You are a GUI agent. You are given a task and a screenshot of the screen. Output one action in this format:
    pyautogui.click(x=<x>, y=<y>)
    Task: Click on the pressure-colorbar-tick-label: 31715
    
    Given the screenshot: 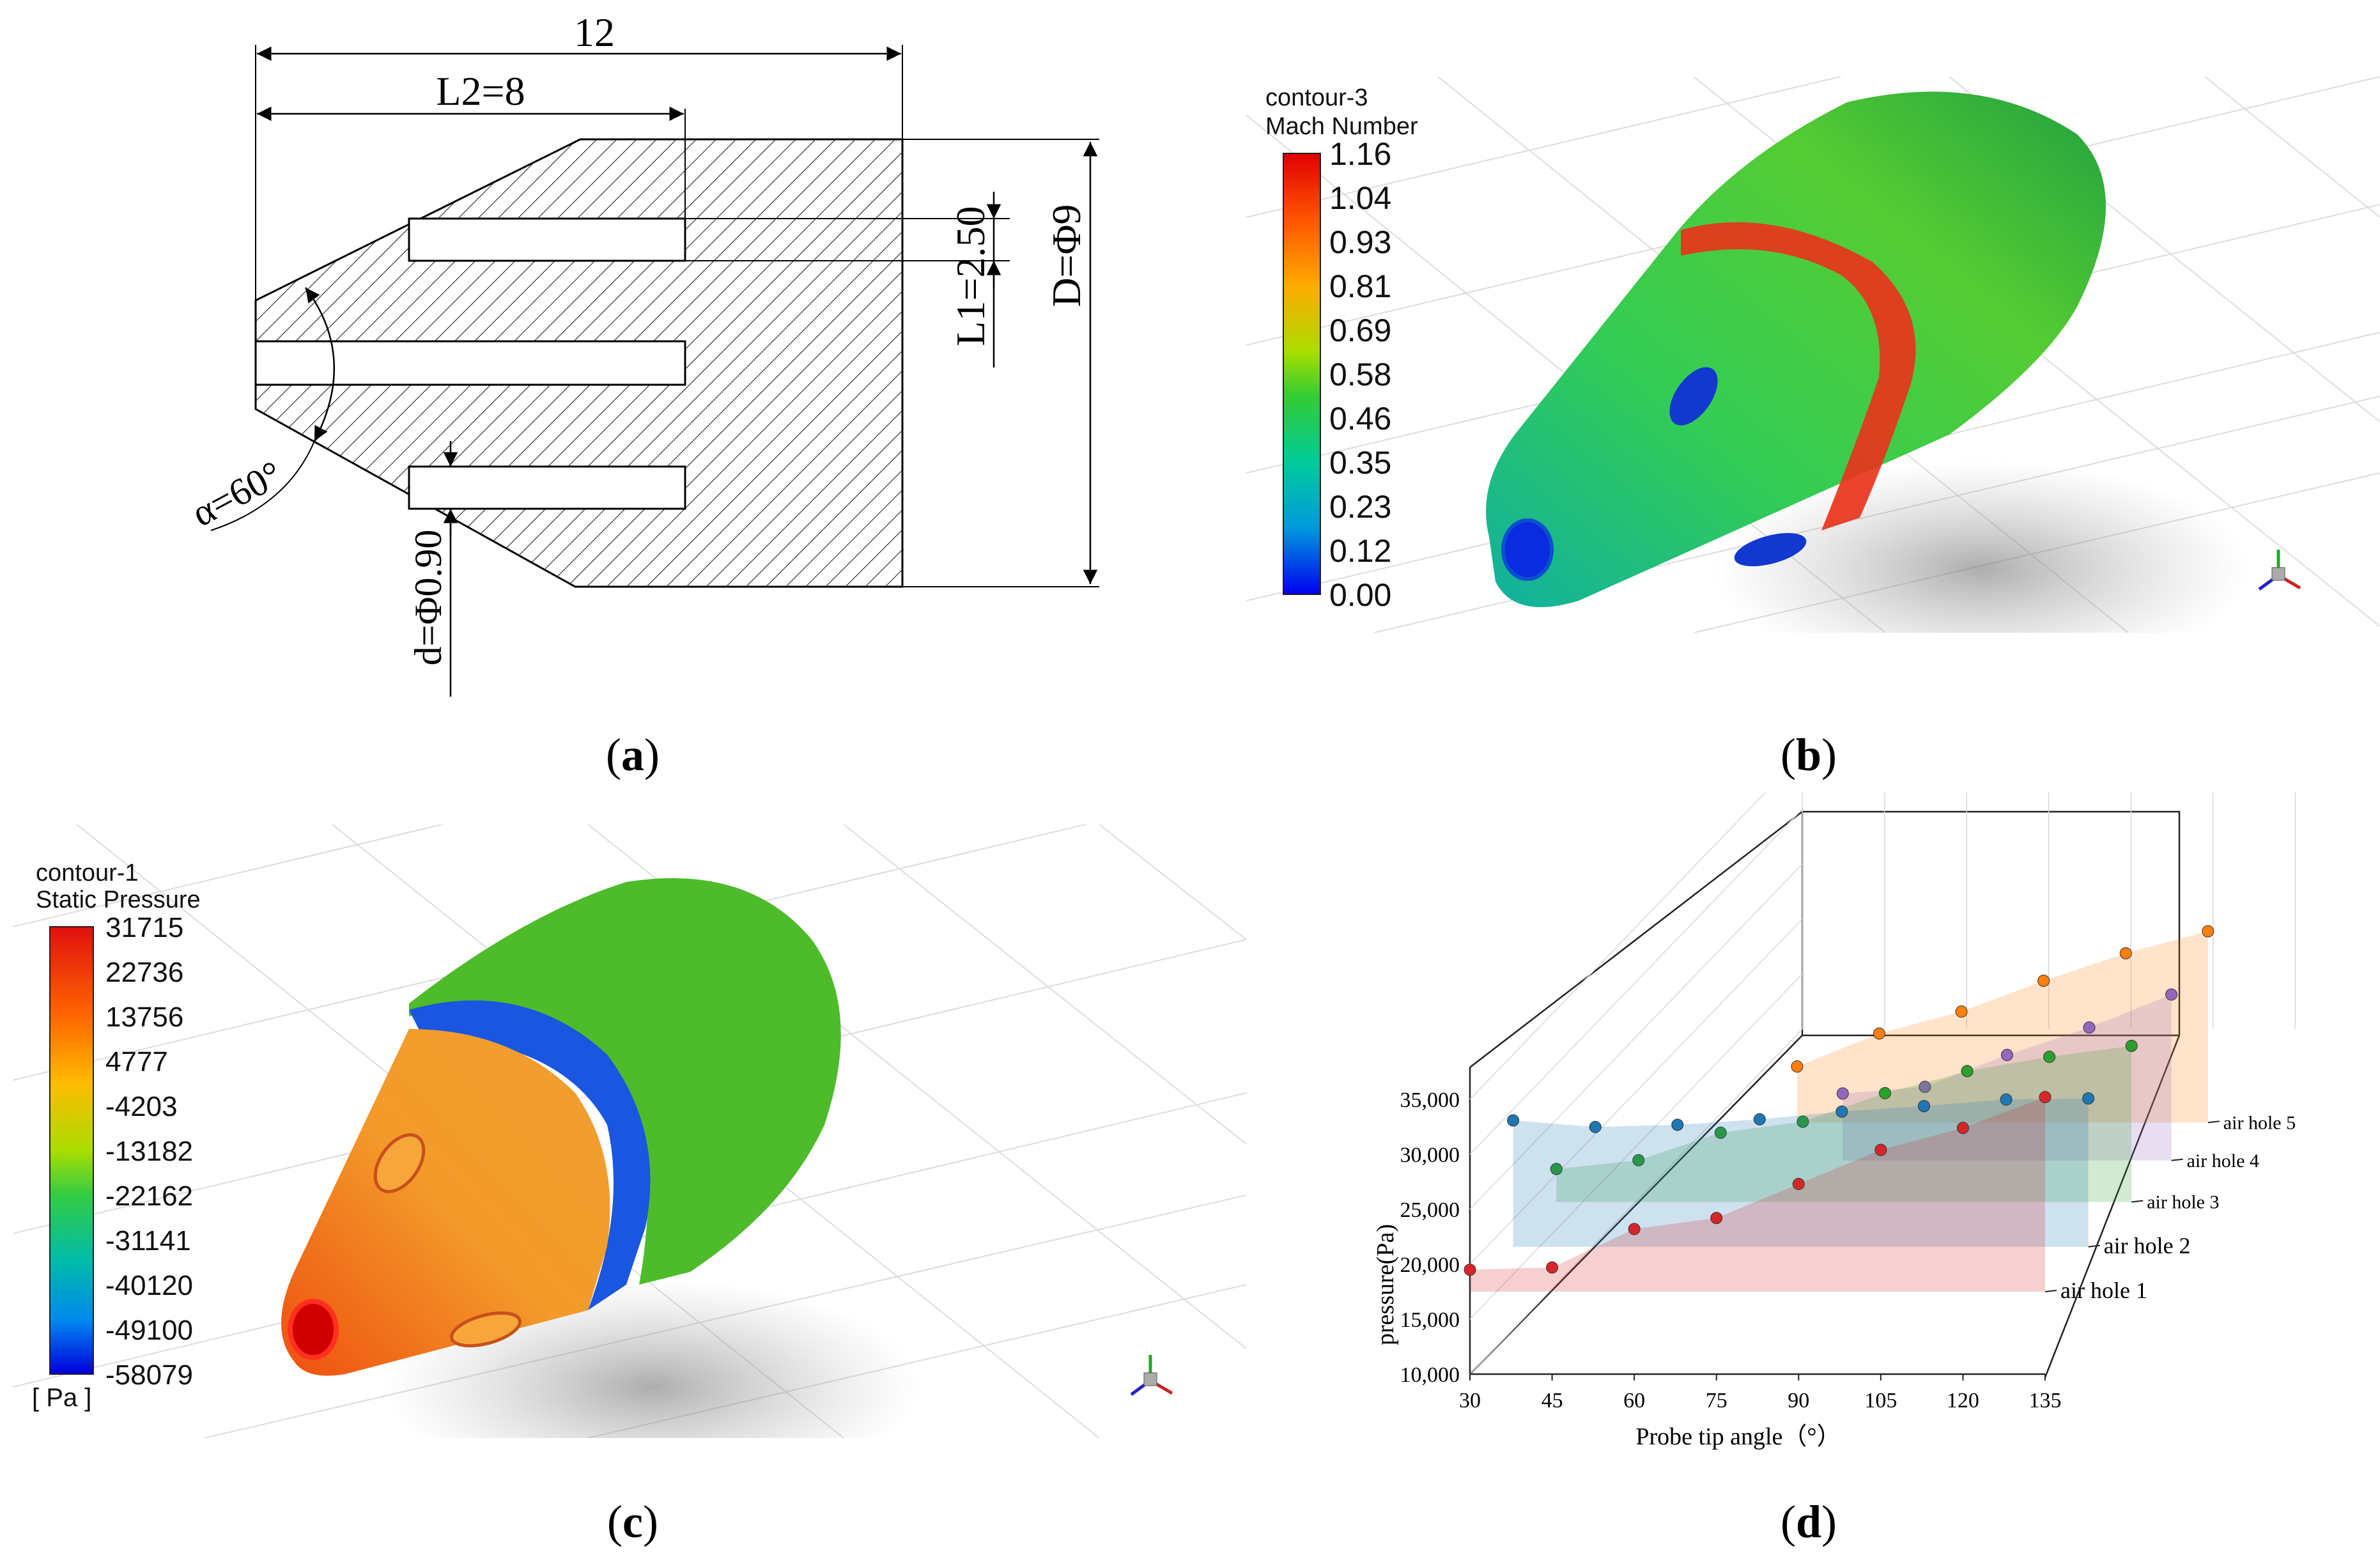 What is the action you would take?
    pyautogui.click(x=144, y=928)
    